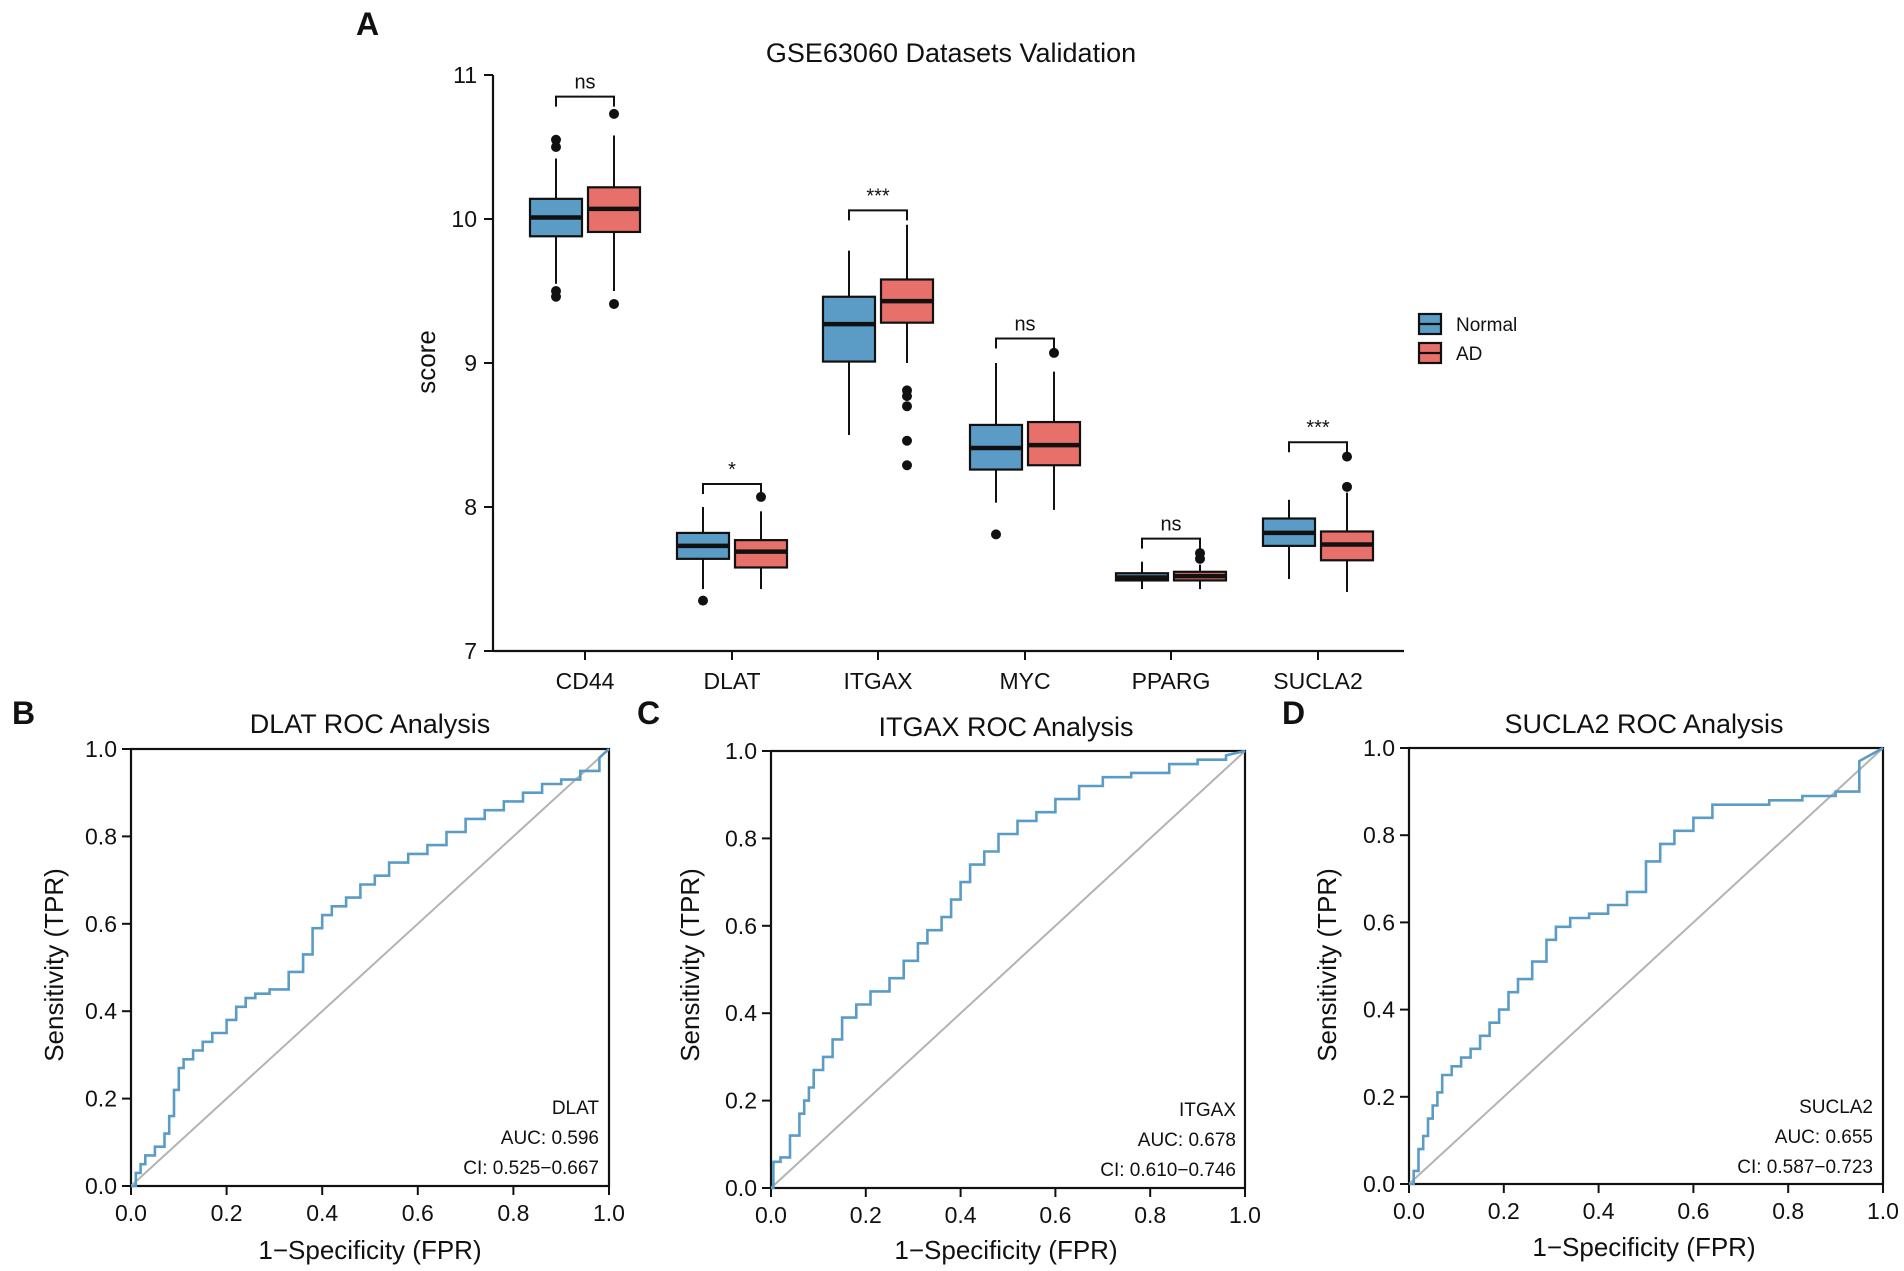  What do you see at coordinates (1200, 553) in the screenshot?
I see `outlier-ad-pparg` at bounding box center [1200, 553].